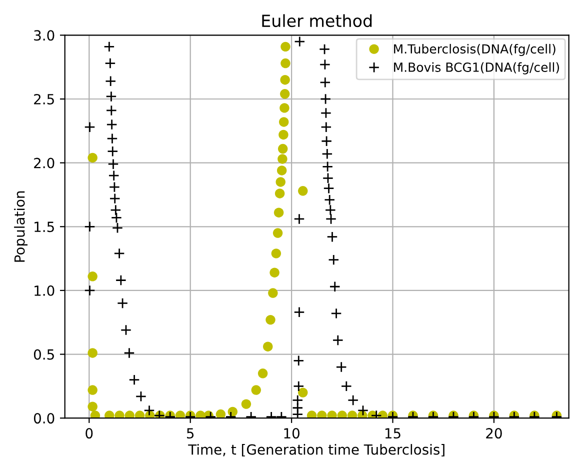 This screenshot has width=574, height=463. Describe the element at coordinates (21, 226) in the screenshot. I see `y-axis-title: Population` at that location.